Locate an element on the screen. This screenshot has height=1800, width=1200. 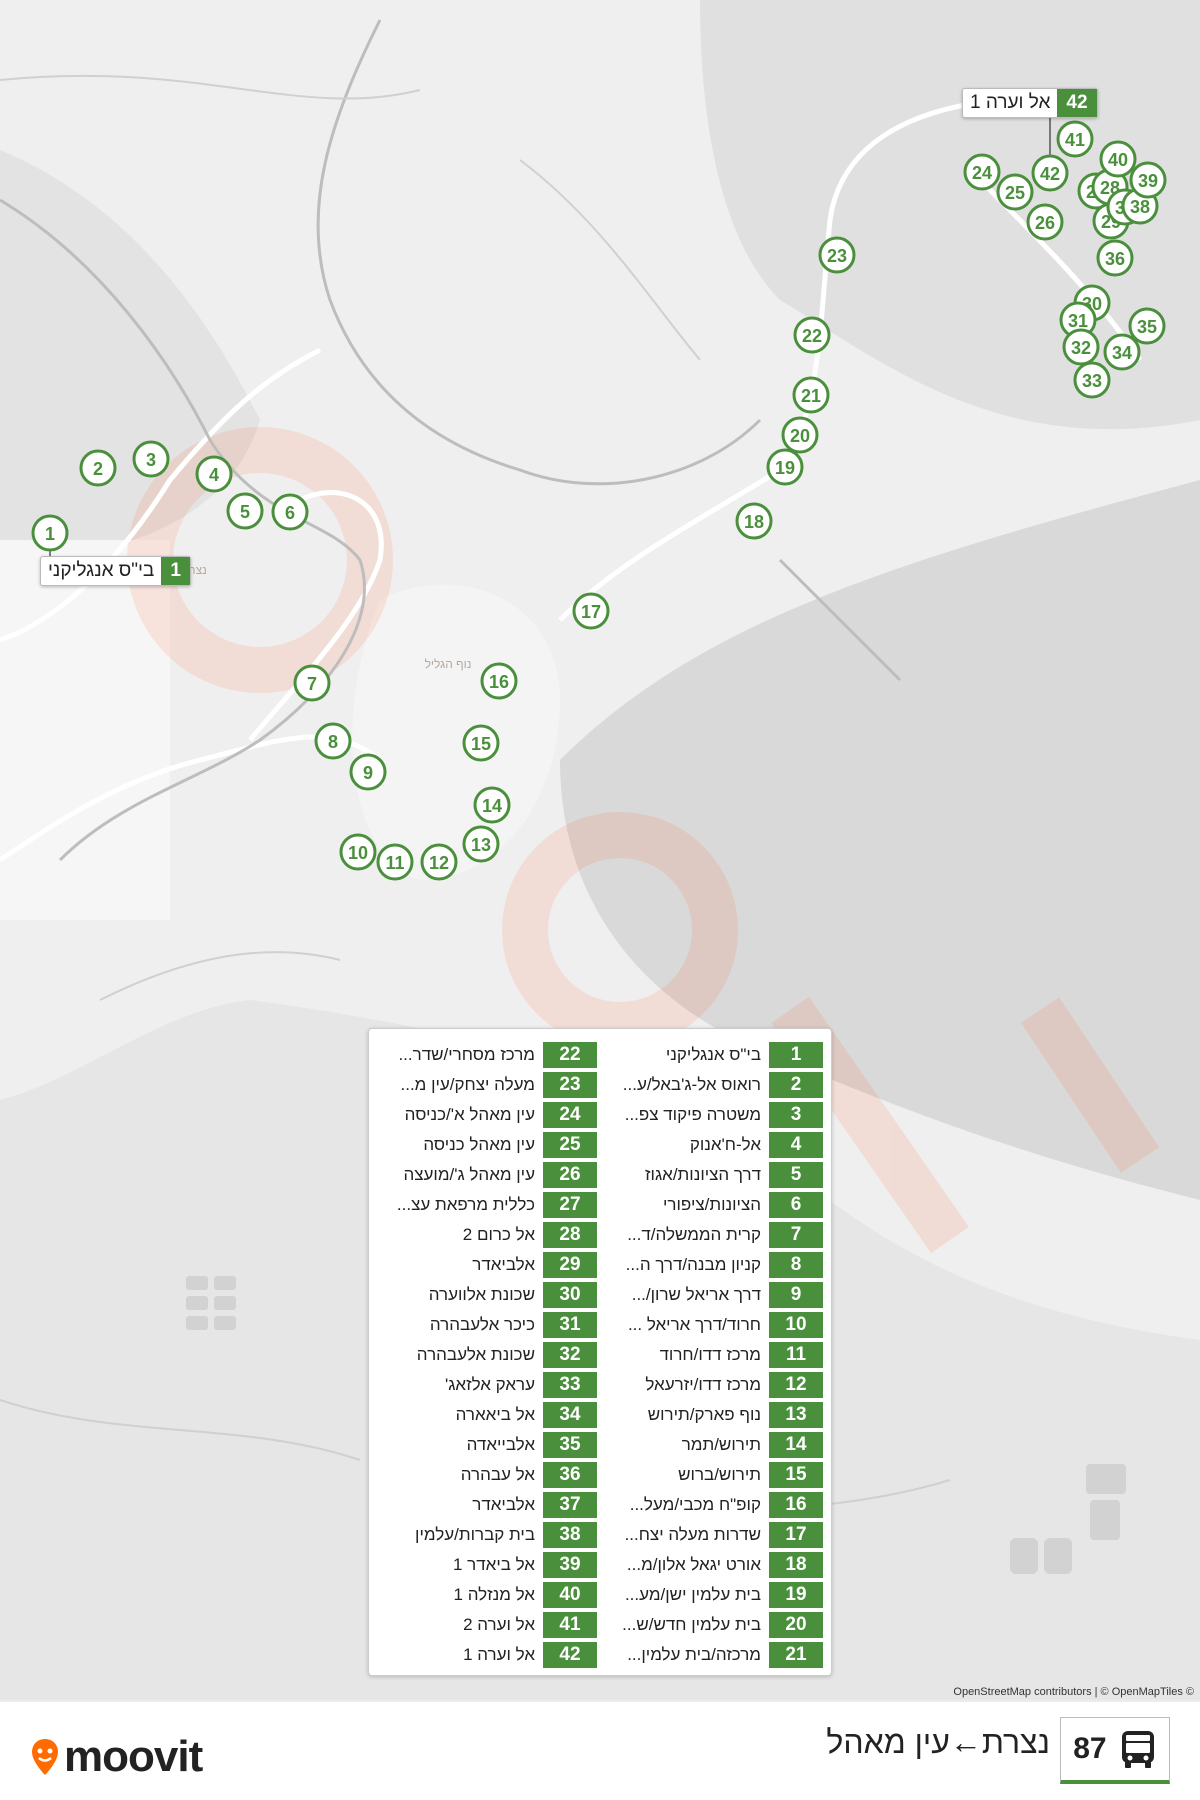
stop-marker-11: 11 is located at coordinates (395, 862).